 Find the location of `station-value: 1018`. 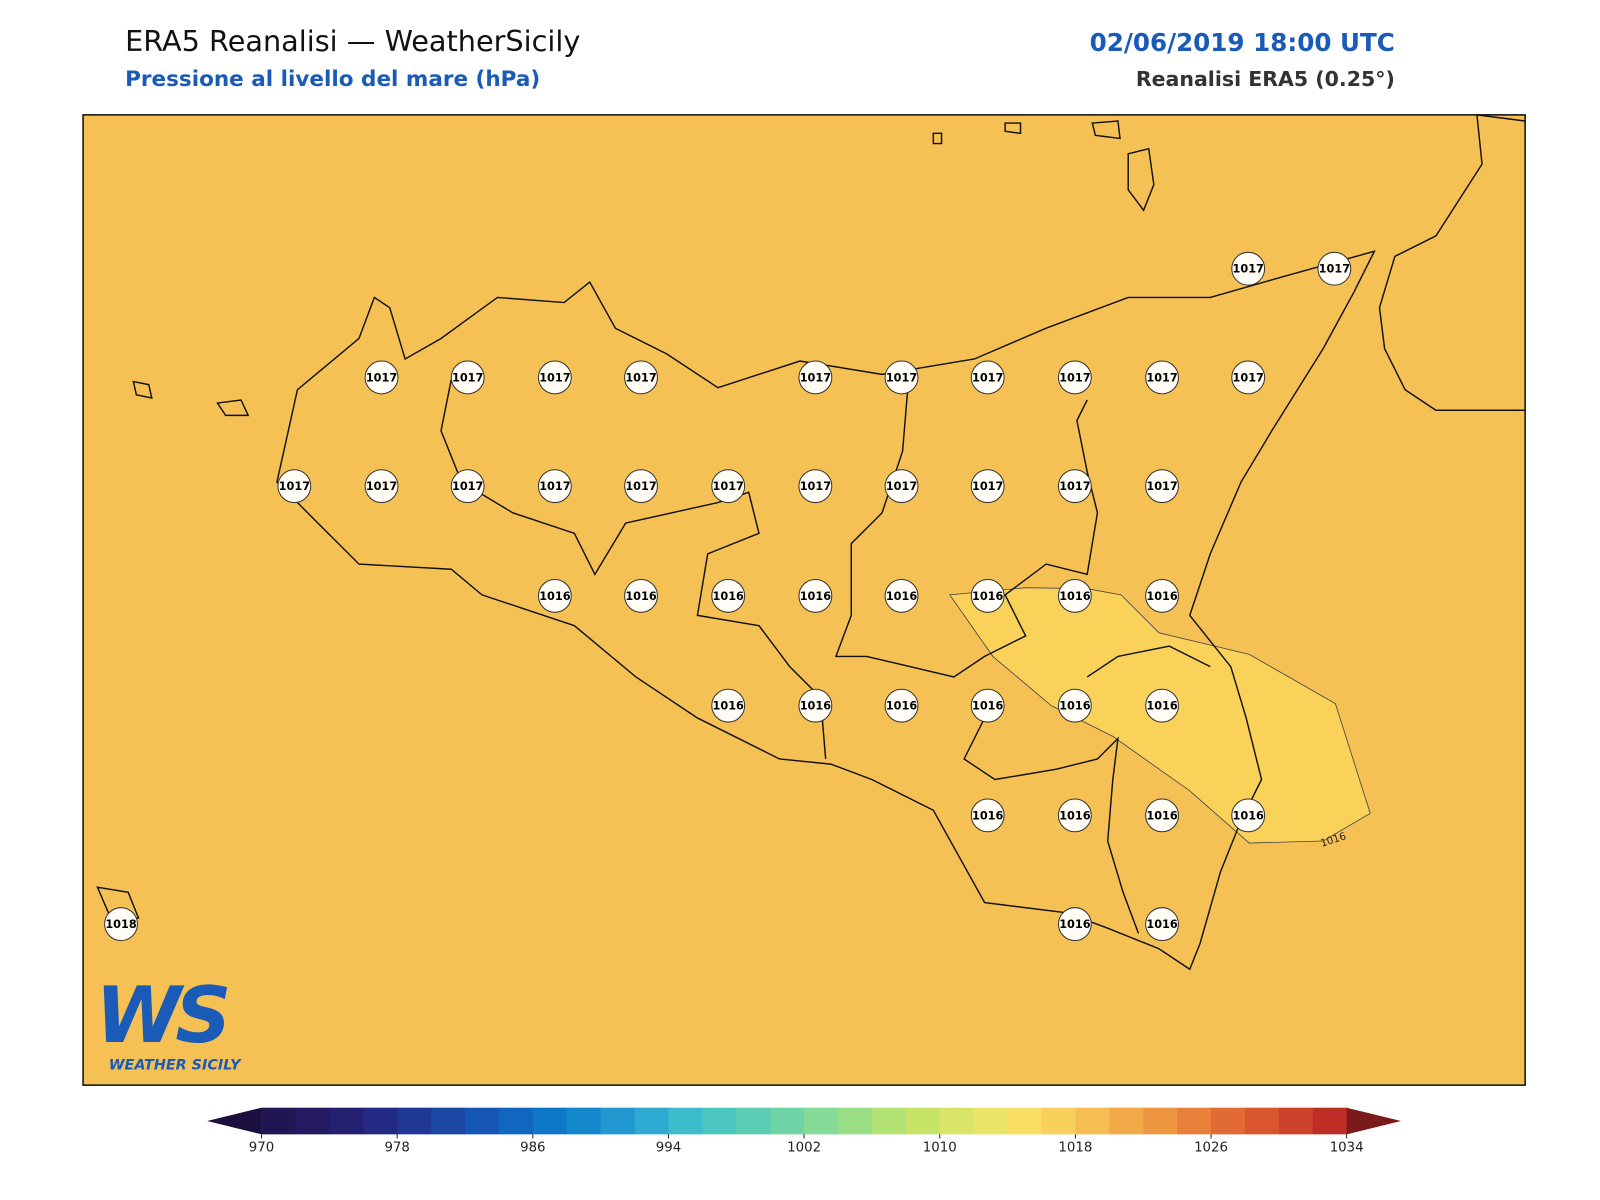

station-value: 1018 is located at coordinates (121, 924).